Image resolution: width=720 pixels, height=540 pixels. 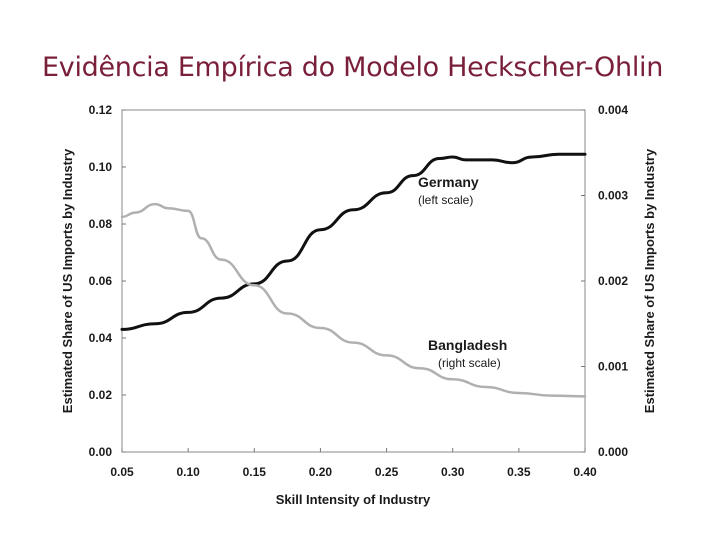 I want to click on x-tick-label: 0.20, so click(x=321, y=472).